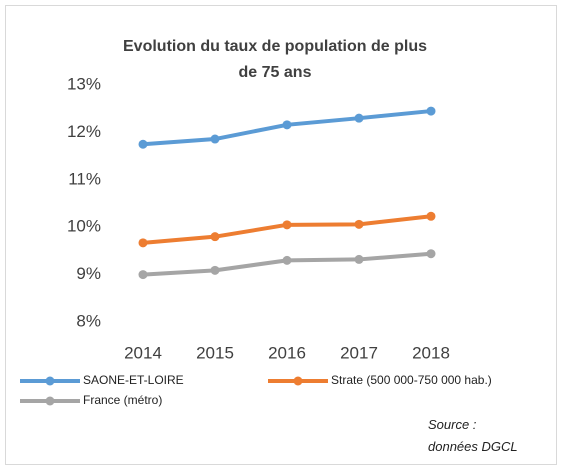 The width and height of the screenshot is (562, 470). Describe the element at coordinates (143, 352) in the screenshot. I see `x-tick-label: 2014` at that location.